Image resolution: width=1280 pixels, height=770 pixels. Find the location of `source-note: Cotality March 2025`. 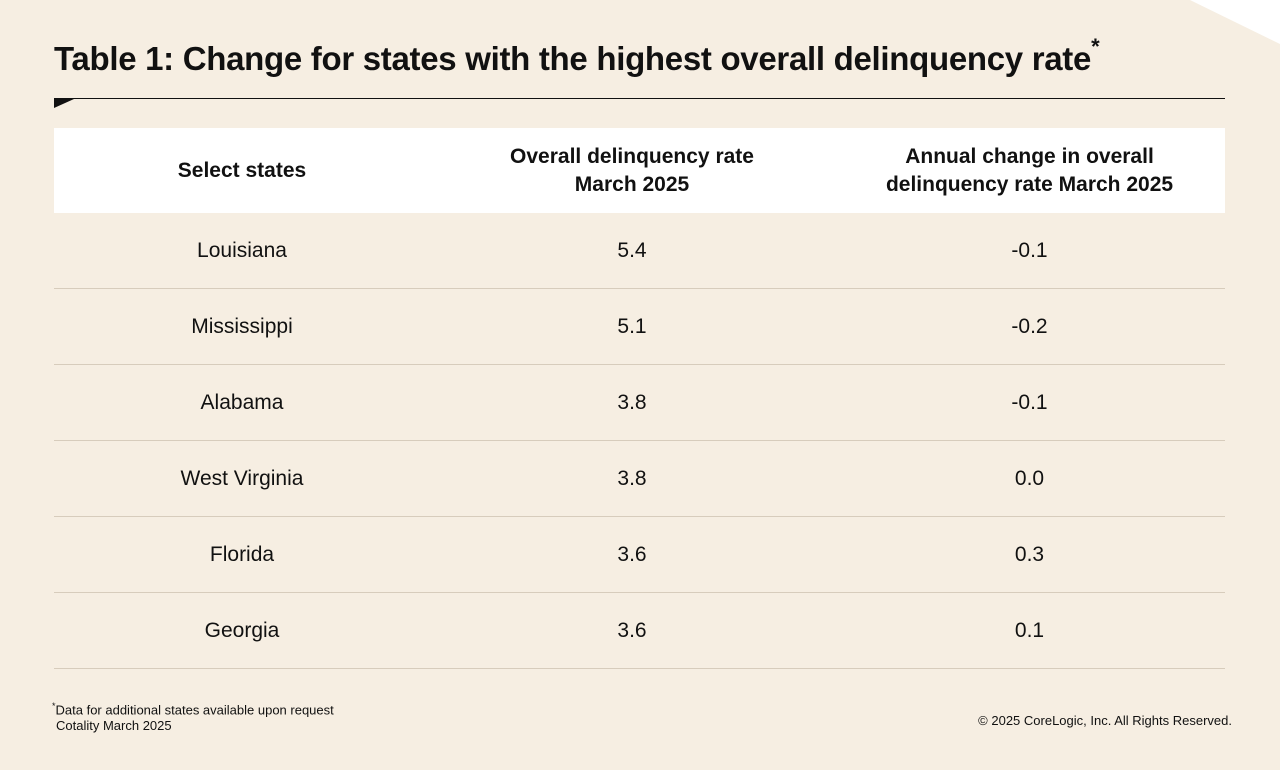

source-note: Cotality March 2025 is located at coordinates (114, 726).